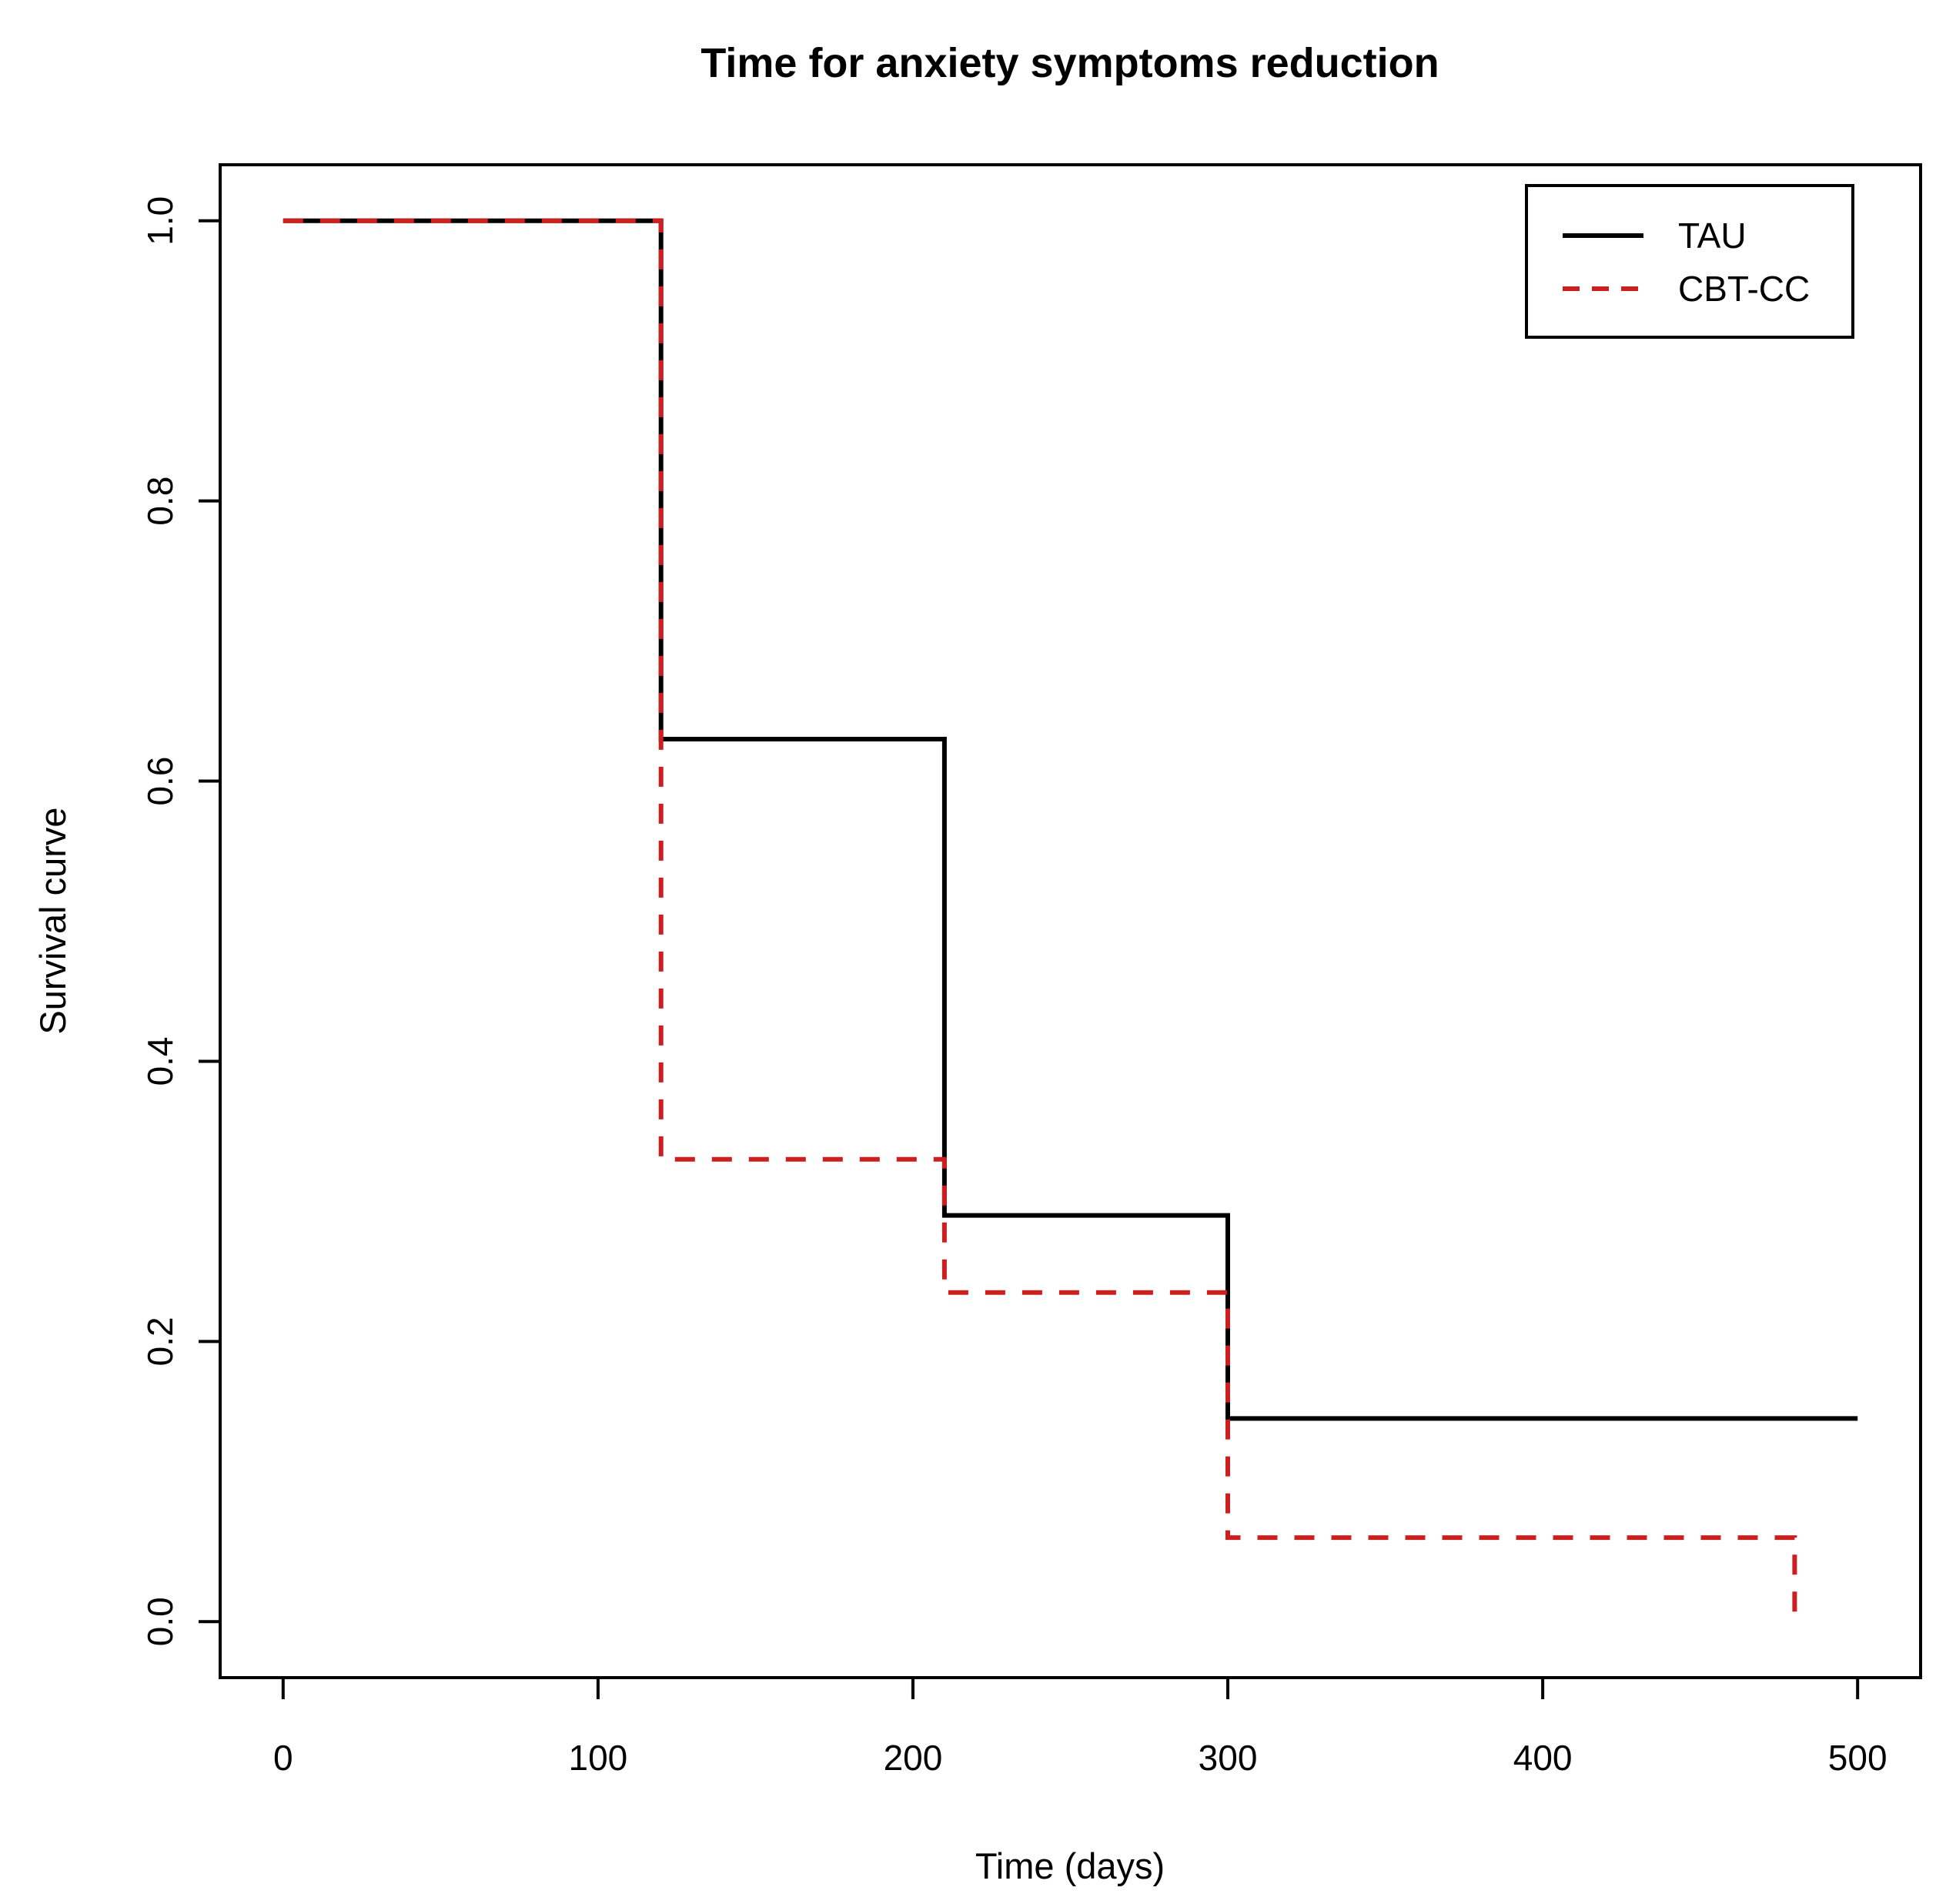 This screenshot has height=1904, width=1956. Describe the element at coordinates (283, 1758) in the screenshot. I see `x-tick-label: 0` at that location.